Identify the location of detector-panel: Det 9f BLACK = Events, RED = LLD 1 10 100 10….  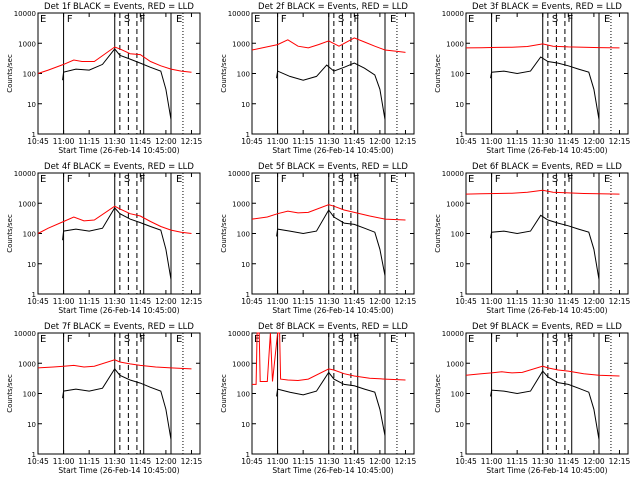
(532, 398).